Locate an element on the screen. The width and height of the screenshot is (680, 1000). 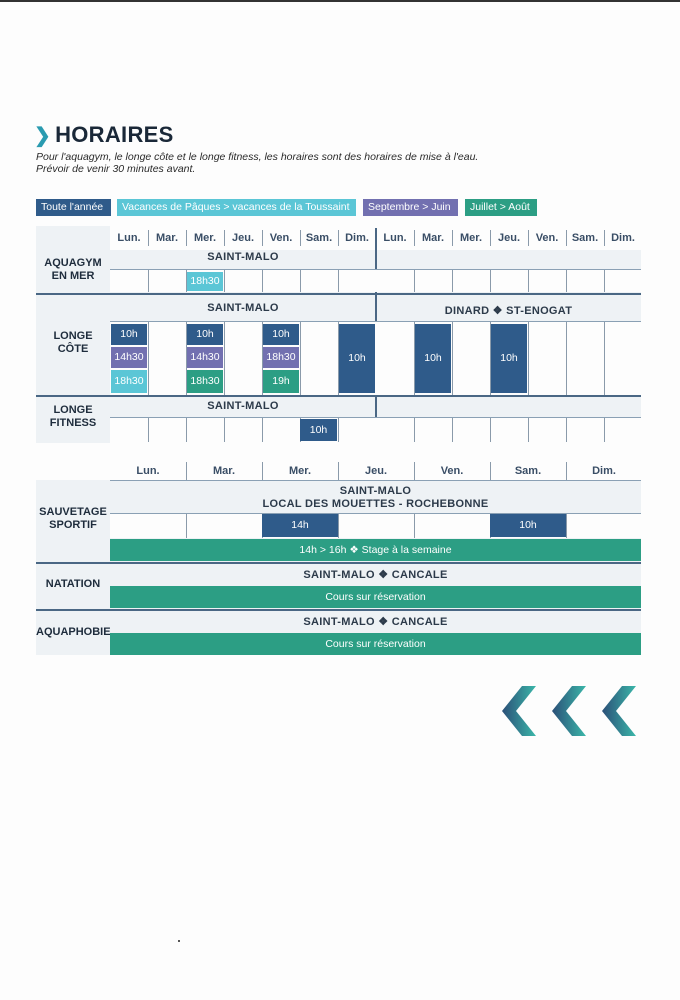
aquagym-slot-row is located at coordinates (375, 281).